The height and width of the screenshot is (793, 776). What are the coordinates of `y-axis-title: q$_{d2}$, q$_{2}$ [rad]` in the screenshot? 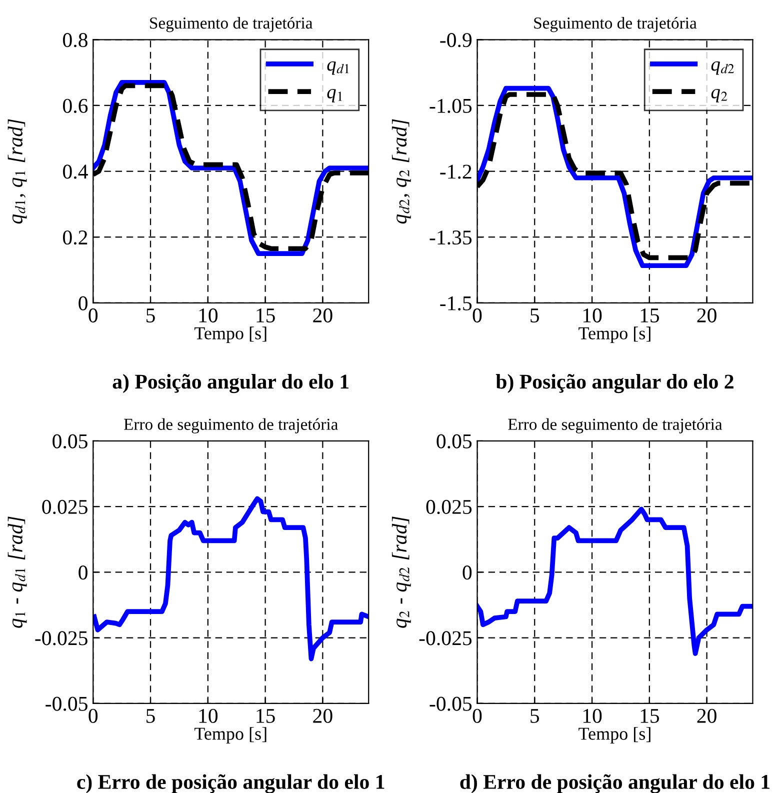 It's located at (401, 171).